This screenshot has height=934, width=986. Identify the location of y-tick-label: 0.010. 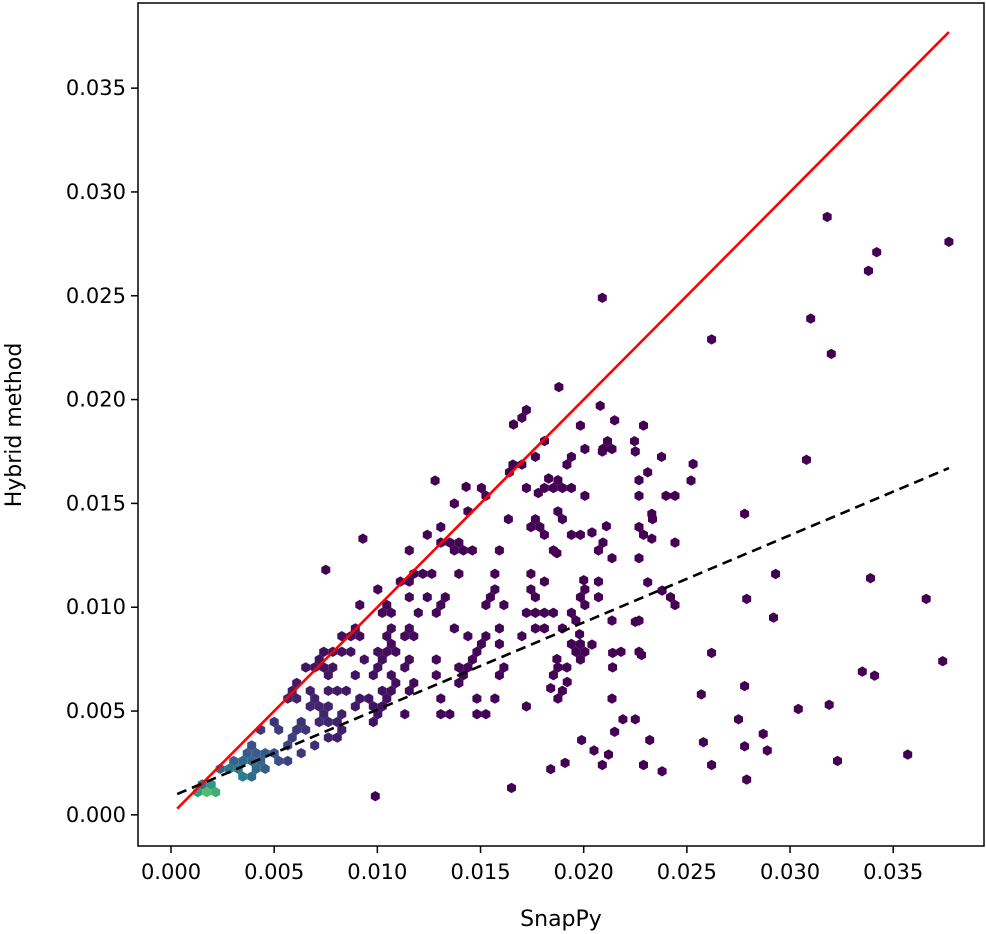
(96, 607).